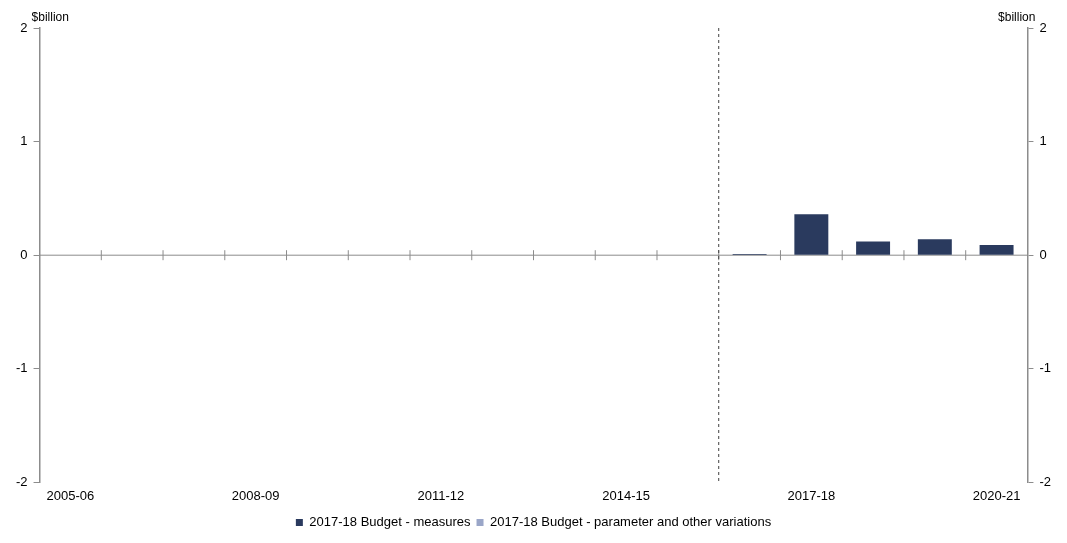 This screenshot has width=1067, height=543. I want to click on x-tick-label: 2014-15, so click(626, 495).